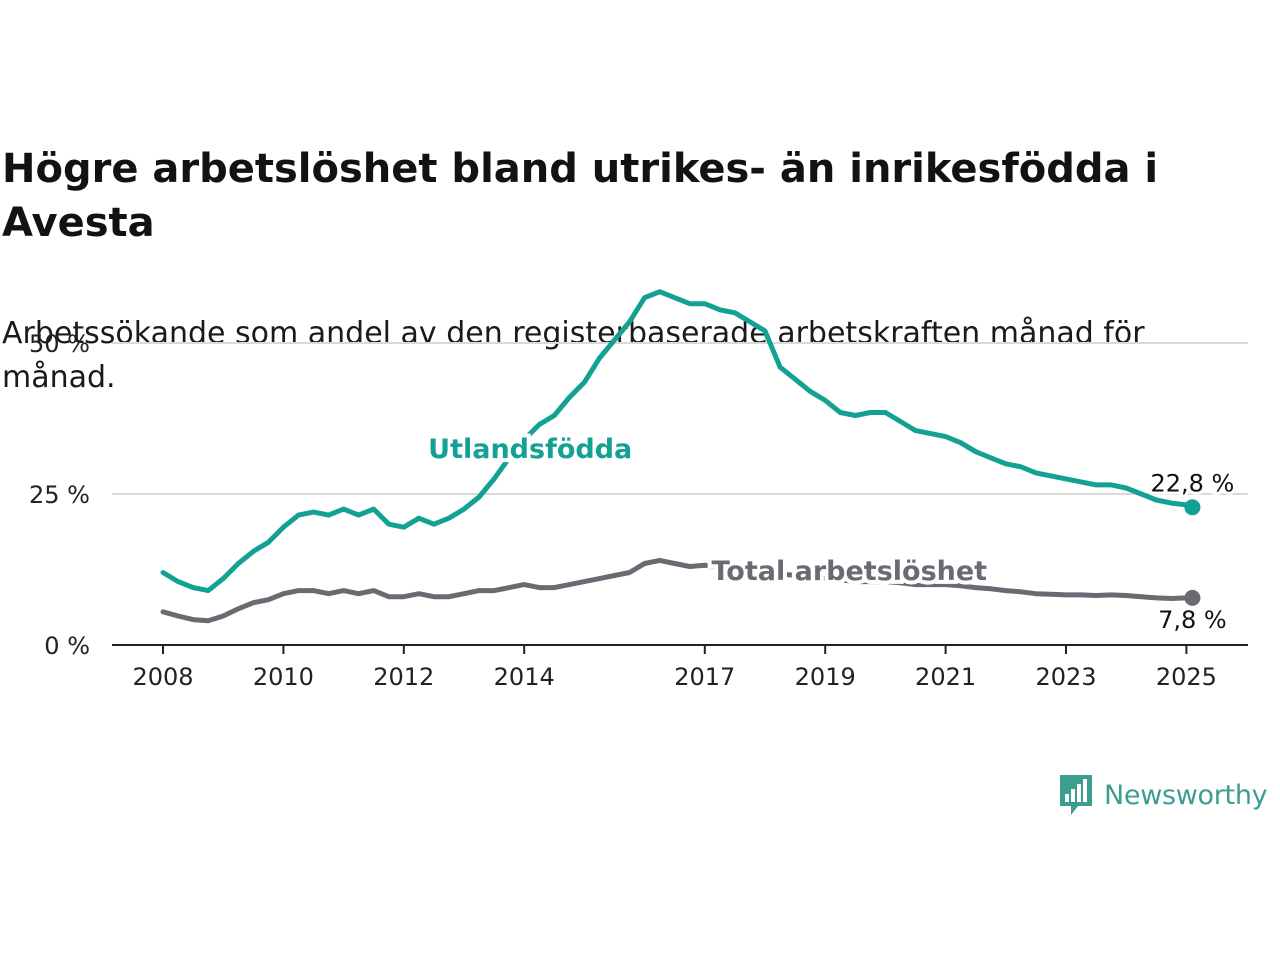 This screenshot has height=960, width=1280. I want to click on end-value-label-total: 7,8 %, so click(1192, 620).